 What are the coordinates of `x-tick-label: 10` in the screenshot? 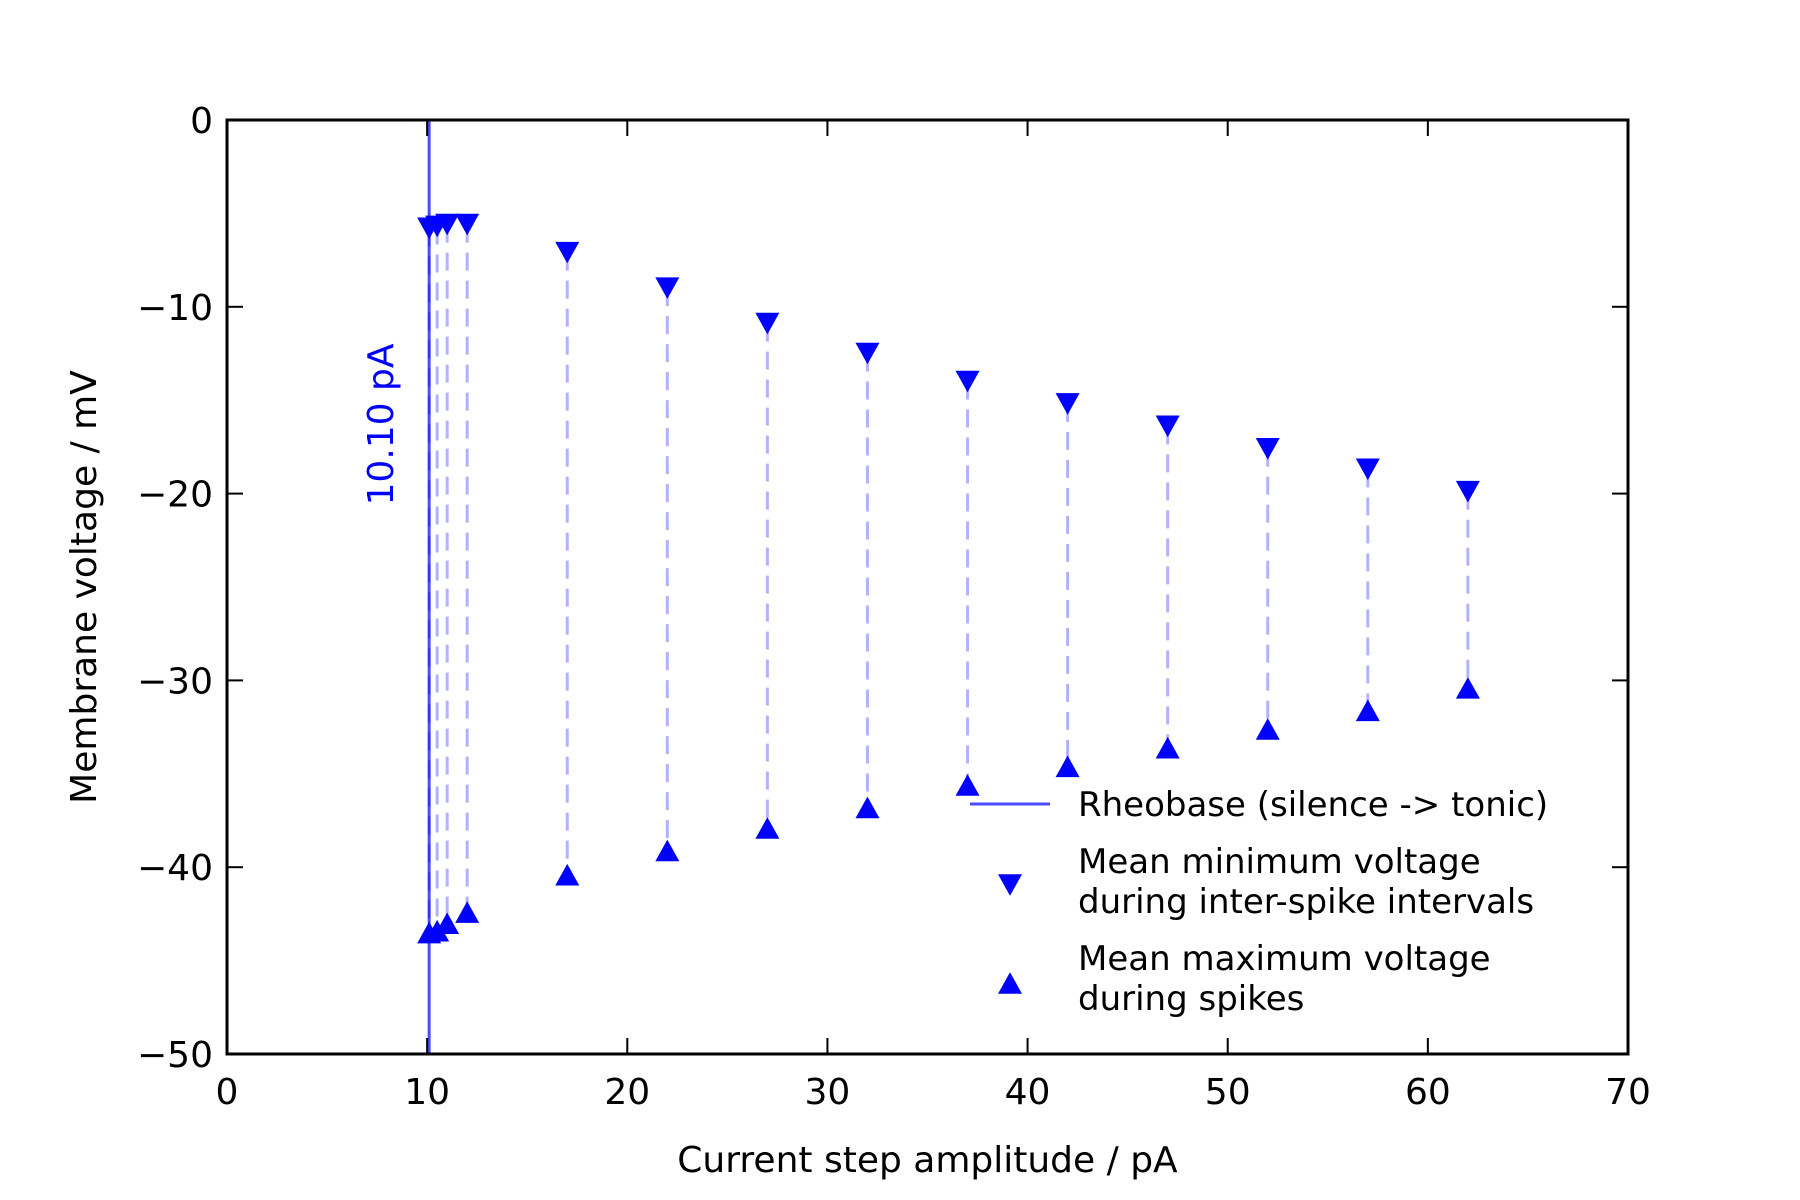 It's located at (427, 1092).